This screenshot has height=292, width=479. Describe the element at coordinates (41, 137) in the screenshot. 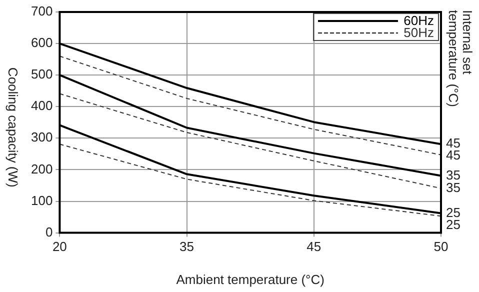

I see `y-tick-label: 300` at that location.